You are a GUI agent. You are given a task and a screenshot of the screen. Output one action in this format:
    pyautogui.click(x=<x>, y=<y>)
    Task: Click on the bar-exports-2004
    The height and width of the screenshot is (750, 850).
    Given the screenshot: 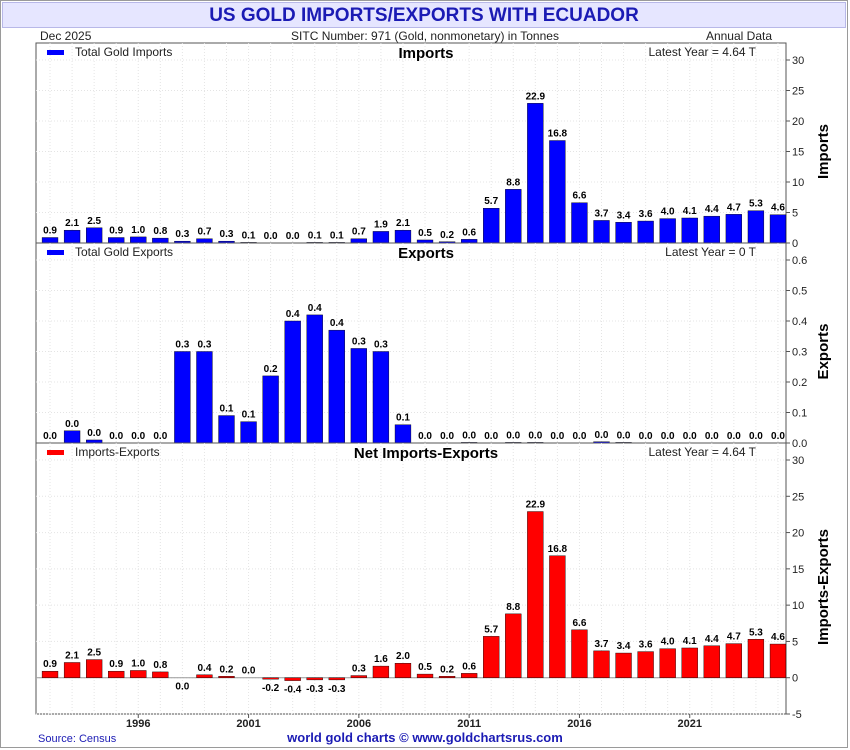 What is the action you would take?
    pyautogui.click(x=314, y=379)
    